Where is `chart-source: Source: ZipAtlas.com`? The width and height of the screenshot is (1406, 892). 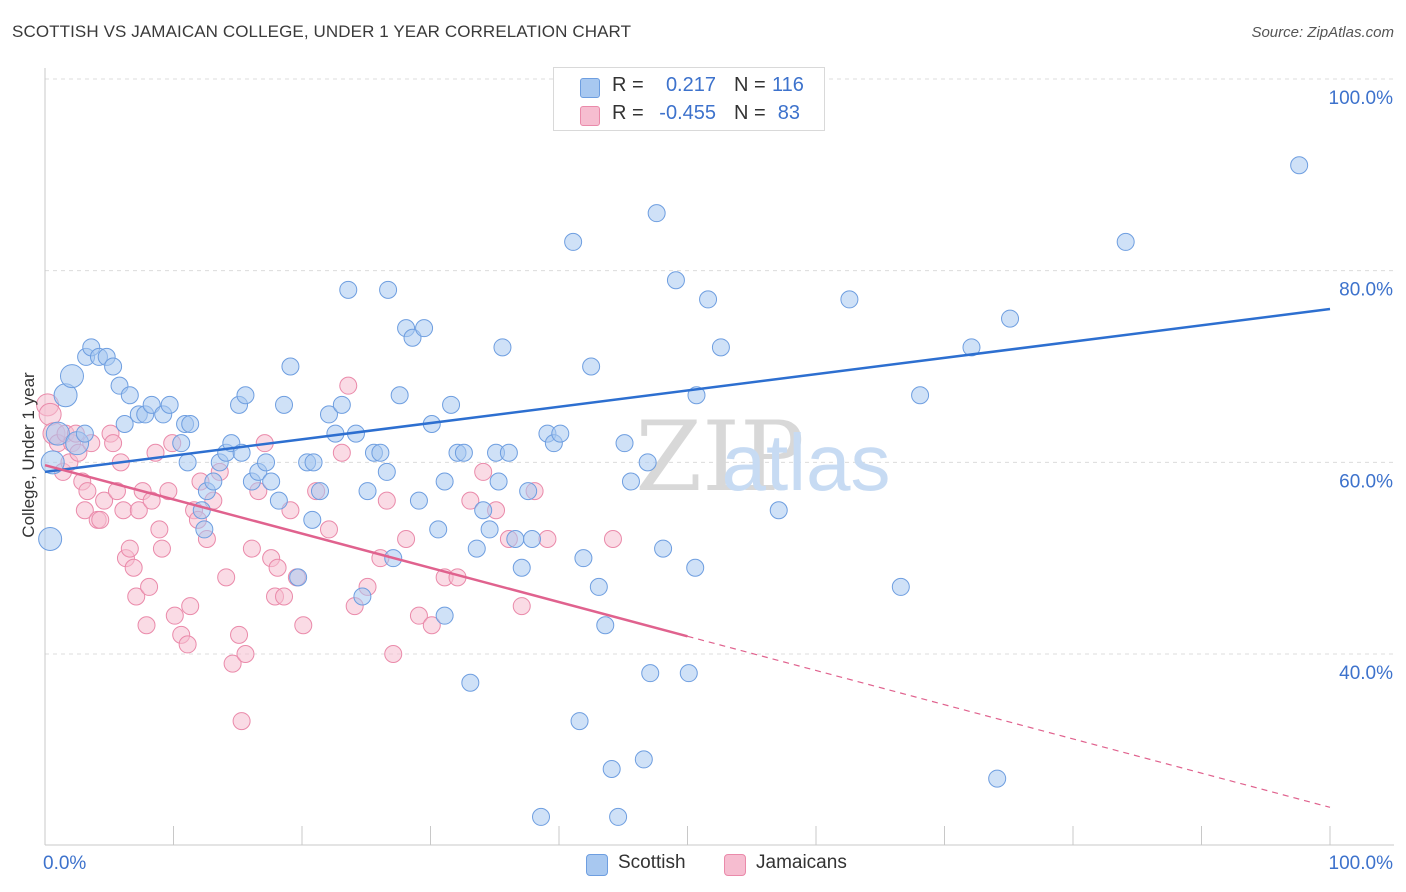
chart-source: Source: ZipAtlas.com is located at coordinates (1322, 32).